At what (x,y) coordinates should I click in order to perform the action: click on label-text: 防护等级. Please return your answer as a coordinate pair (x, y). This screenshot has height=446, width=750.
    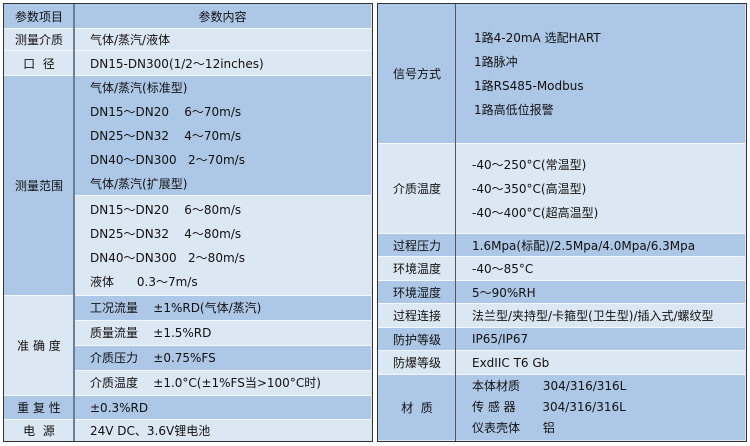
    Looking at the image, I should click on (416, 339).